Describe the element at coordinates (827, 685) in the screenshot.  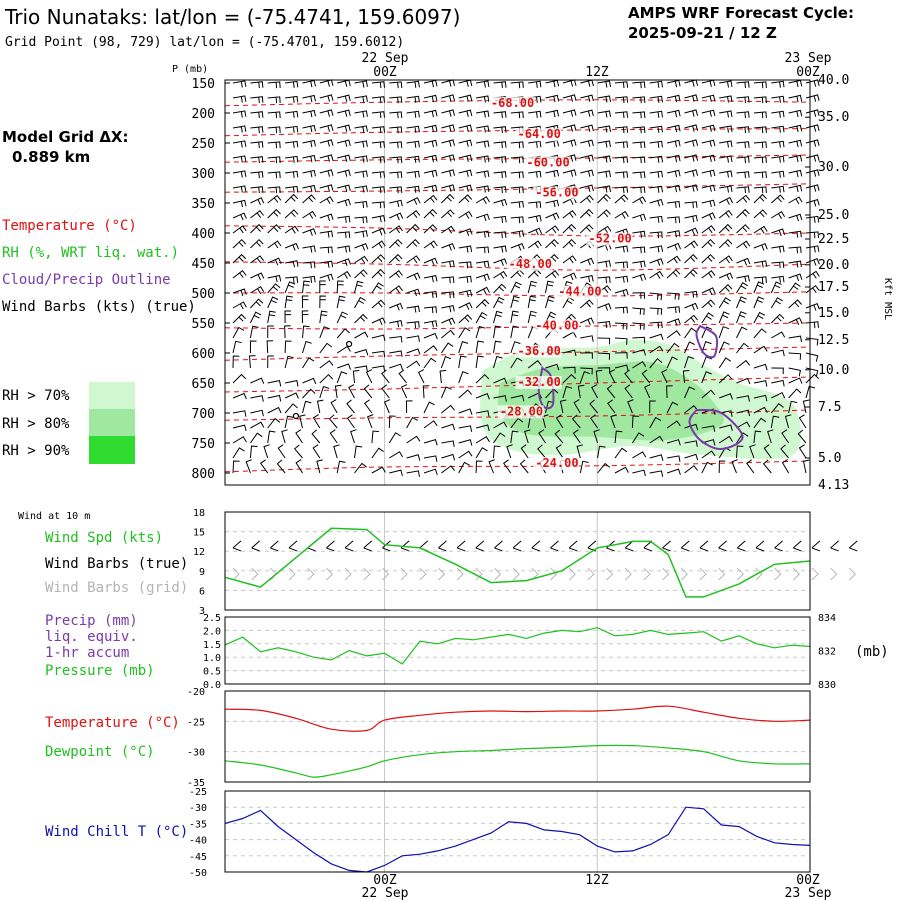
I see `pressure-right-tick-label: 830` at that location.